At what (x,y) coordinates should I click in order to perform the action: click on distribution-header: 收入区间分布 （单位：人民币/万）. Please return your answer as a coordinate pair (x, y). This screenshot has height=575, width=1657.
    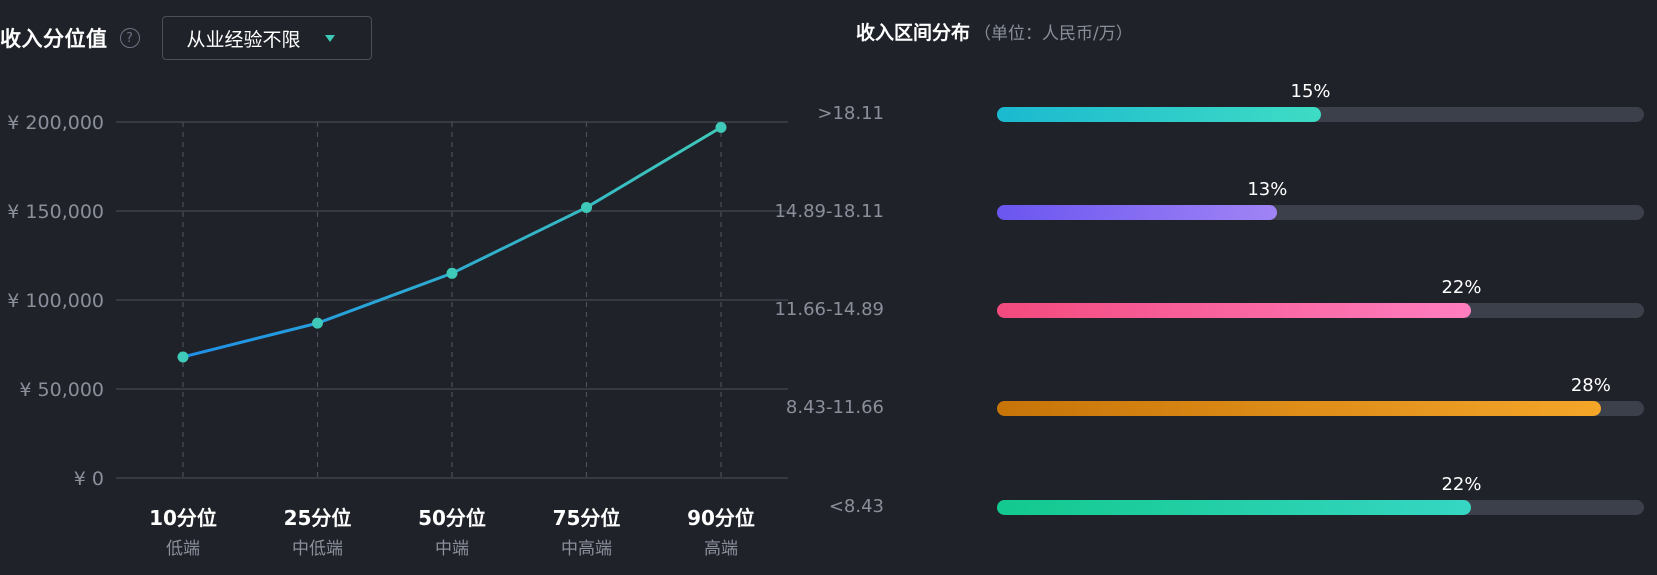
    Looking at the image, I should click on (994, 31).